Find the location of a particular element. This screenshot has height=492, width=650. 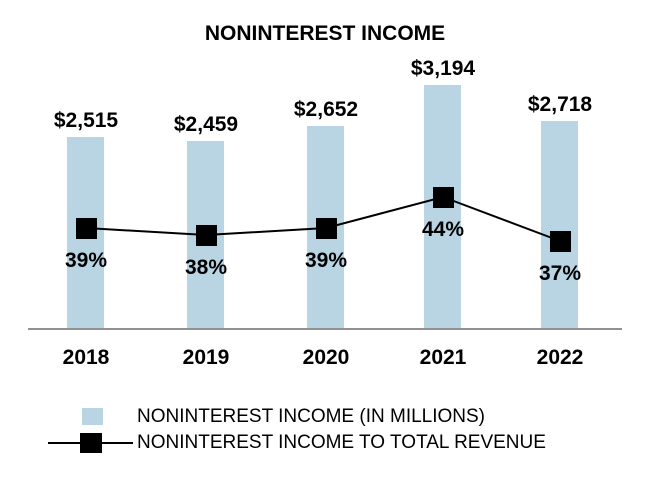

bar-2022 is located at coordinates (559, 225).